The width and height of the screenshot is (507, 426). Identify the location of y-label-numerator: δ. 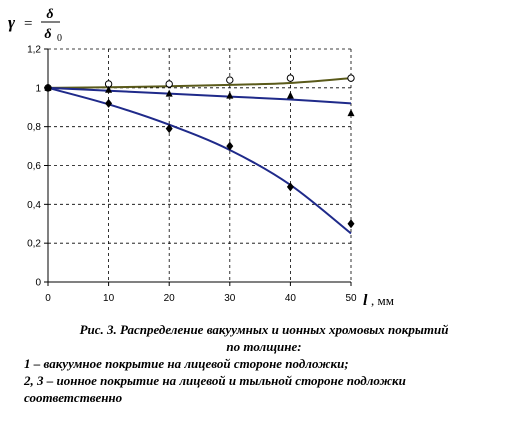
(49, 14).